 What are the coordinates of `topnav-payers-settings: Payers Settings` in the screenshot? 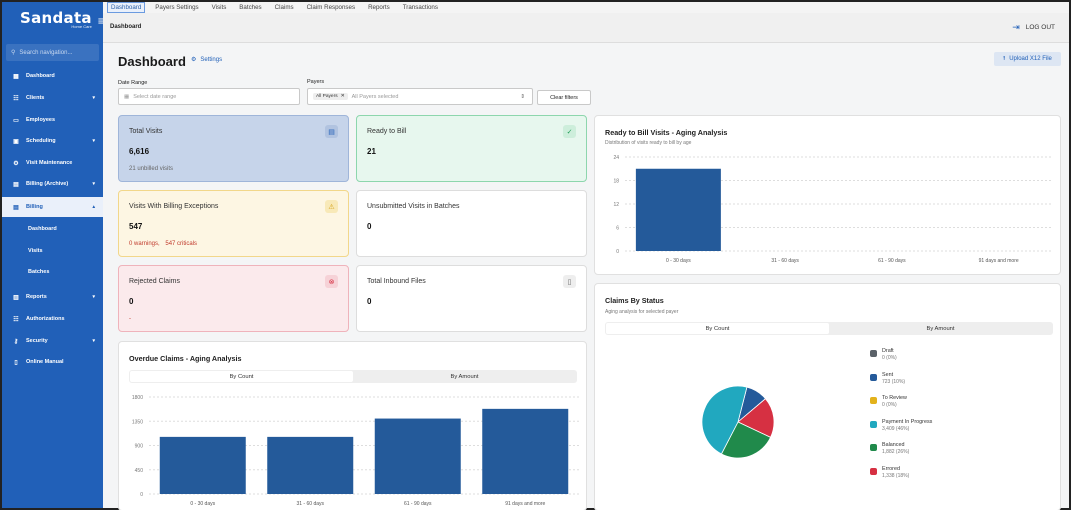 It's located at (177, 7).